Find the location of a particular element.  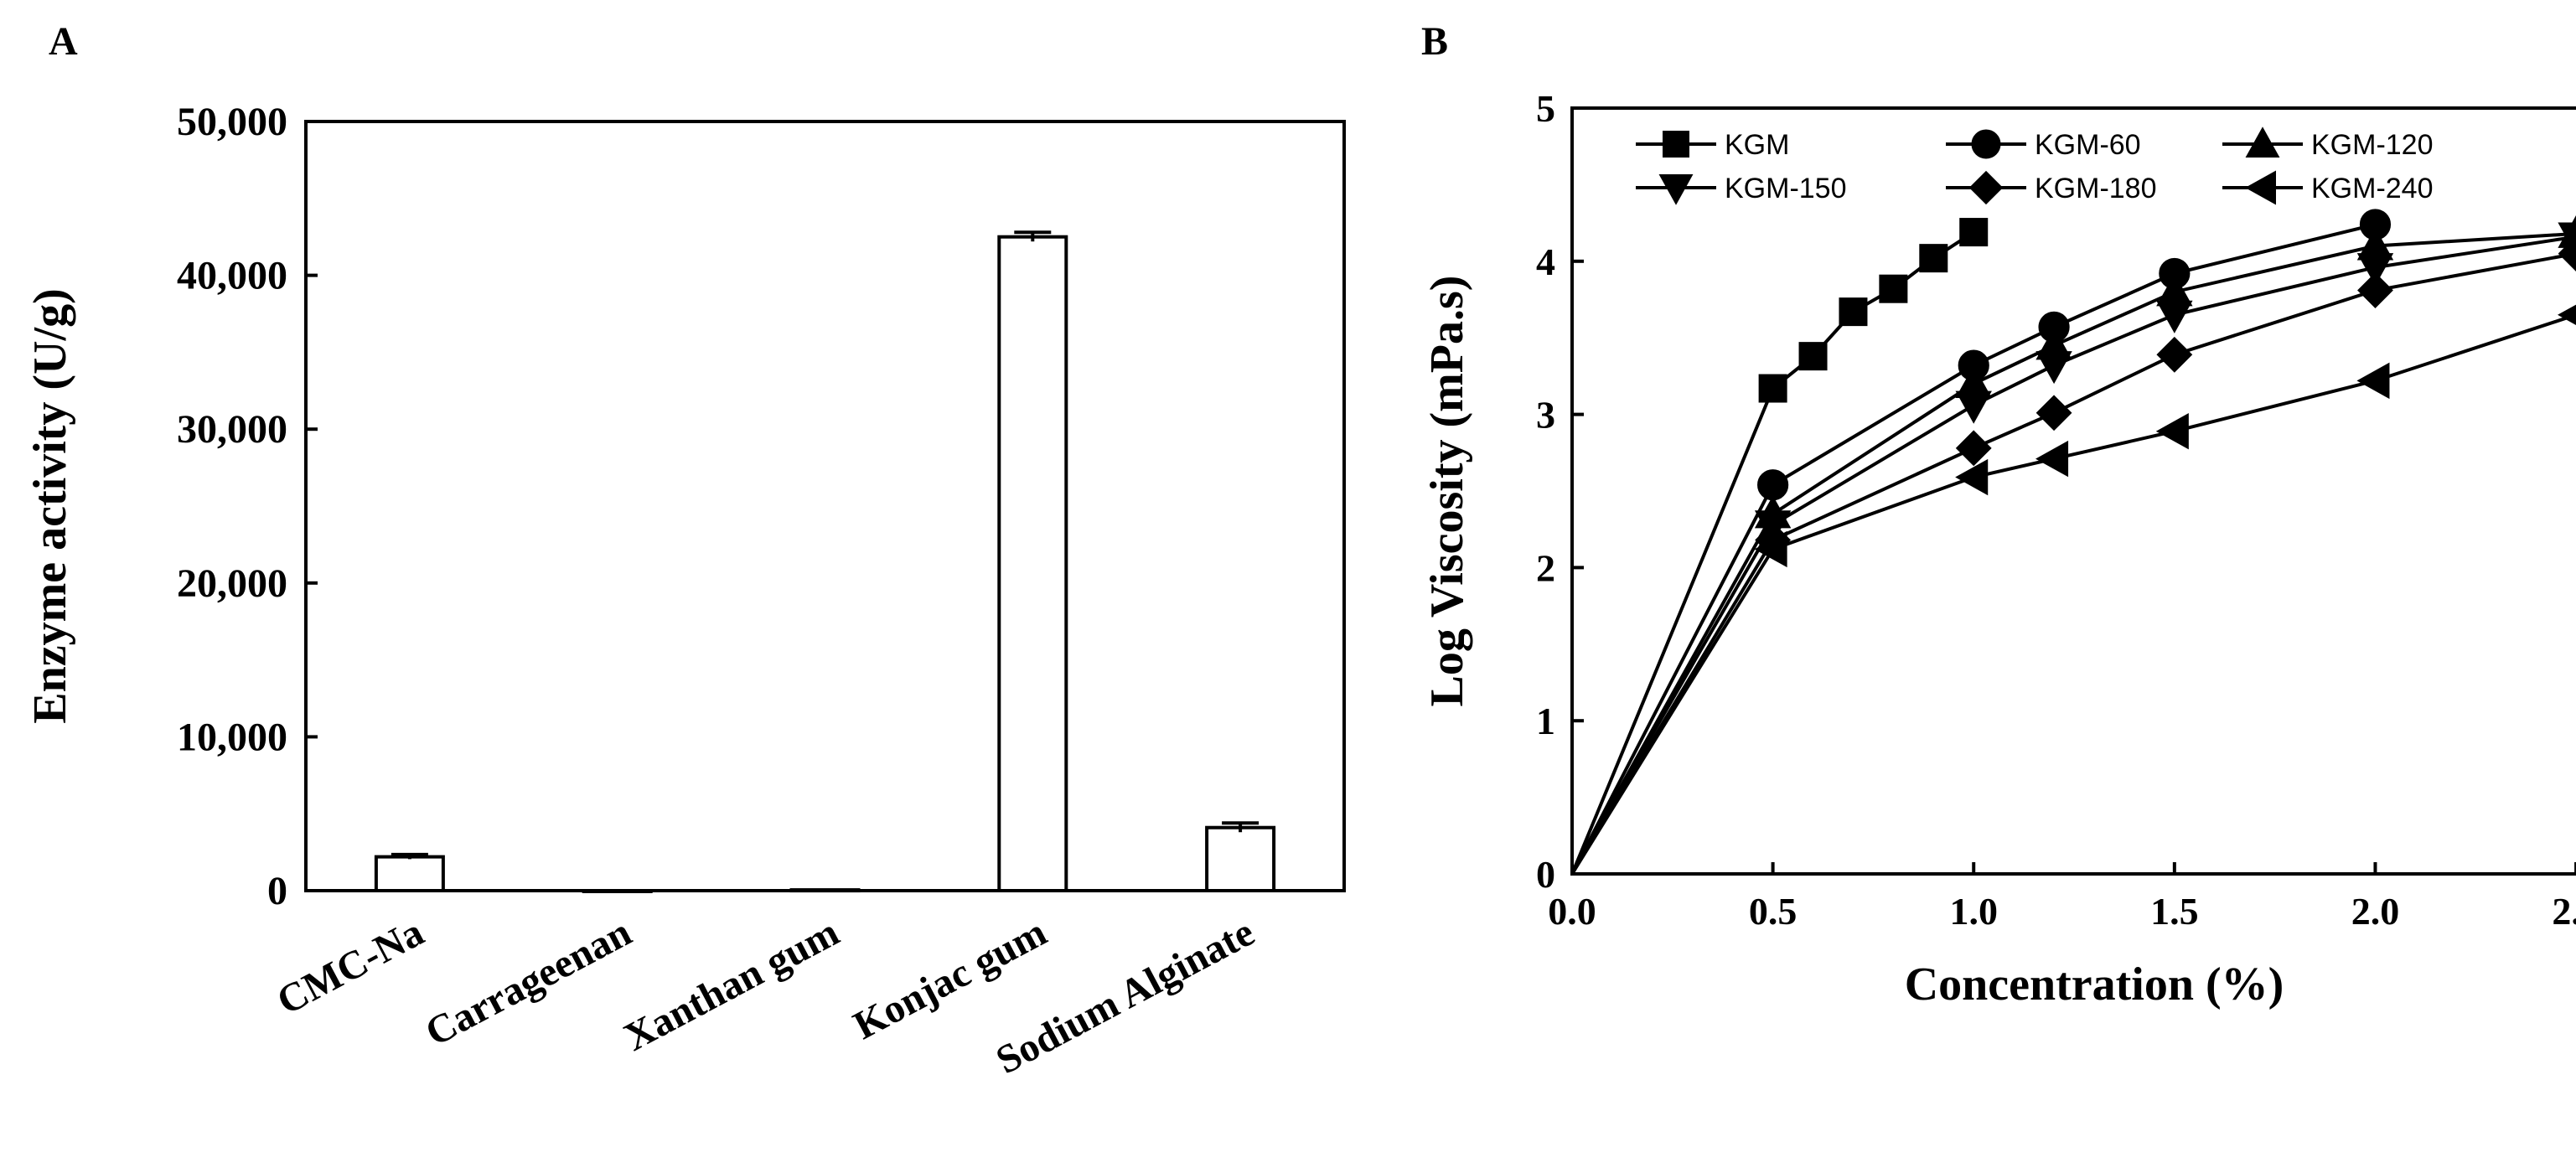

chart-a-ytick-label: 40,000 is located at coordinates (232, 276).